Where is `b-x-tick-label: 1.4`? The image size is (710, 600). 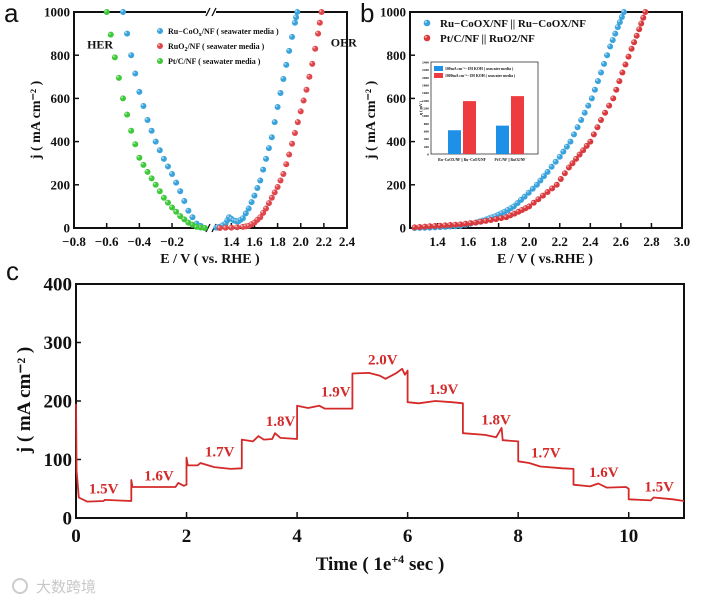 b-x-tick-label: 1.4 is located at coordinates (437, 241).